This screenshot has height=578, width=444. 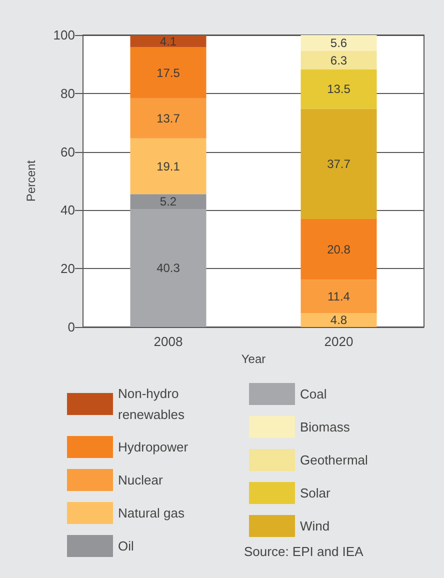 What do you see at coordinates (141, 480) in the screenshot?
I see `legend-label: Nuclear` at bounding box center [141, 480].